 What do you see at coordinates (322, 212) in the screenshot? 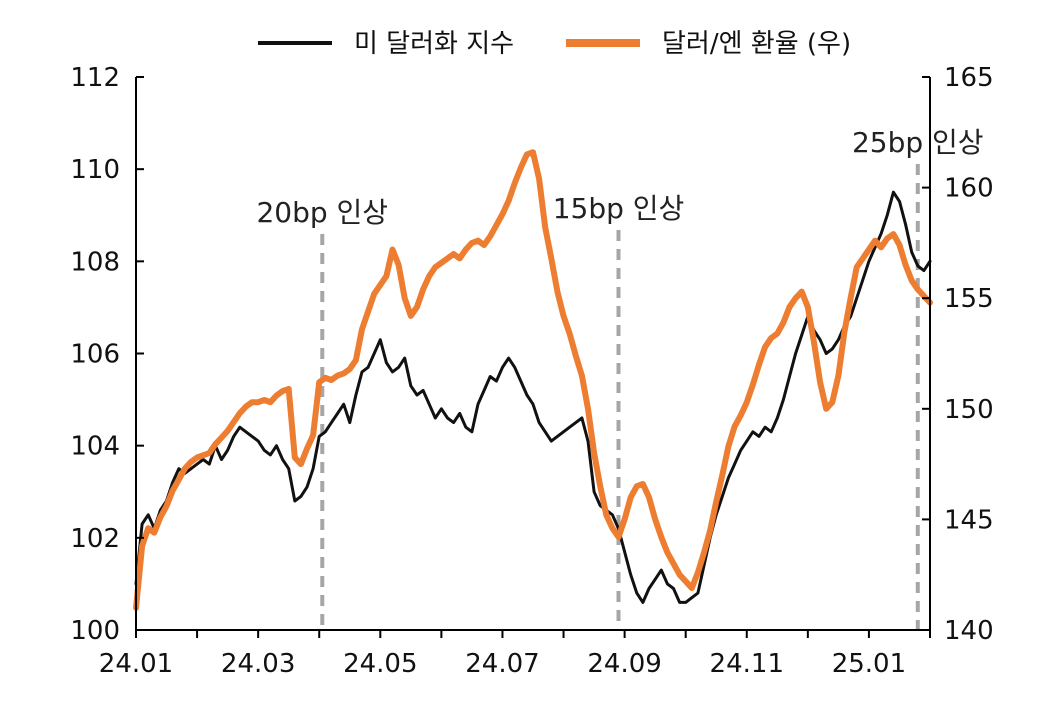
I see `annotation-label-0: 20bp 인상` at bounding box center [322, 212].